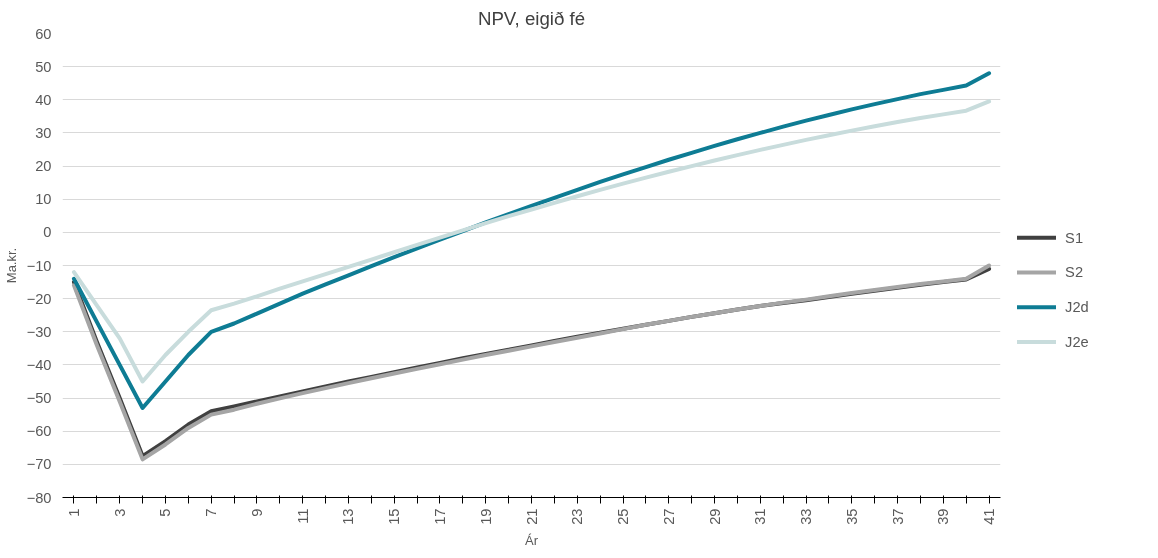  What do you see at coordinates (39, 431) in the screenshot?
I see `y-tick-label: −60` at bounding box center [39, 431].